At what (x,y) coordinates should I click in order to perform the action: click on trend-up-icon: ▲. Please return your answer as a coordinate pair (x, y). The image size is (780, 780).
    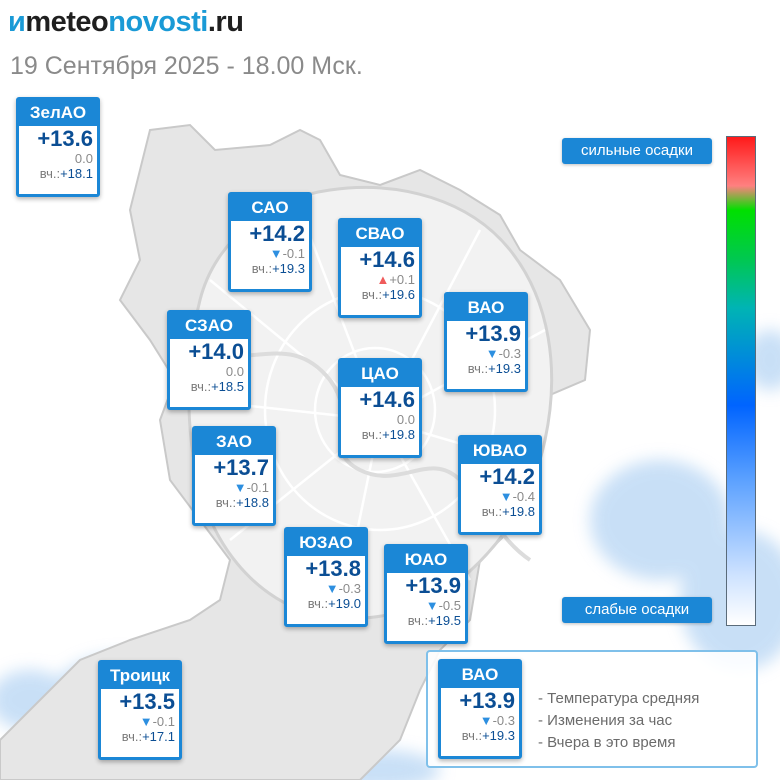
    Looking at the image, I should click on (383, 279).